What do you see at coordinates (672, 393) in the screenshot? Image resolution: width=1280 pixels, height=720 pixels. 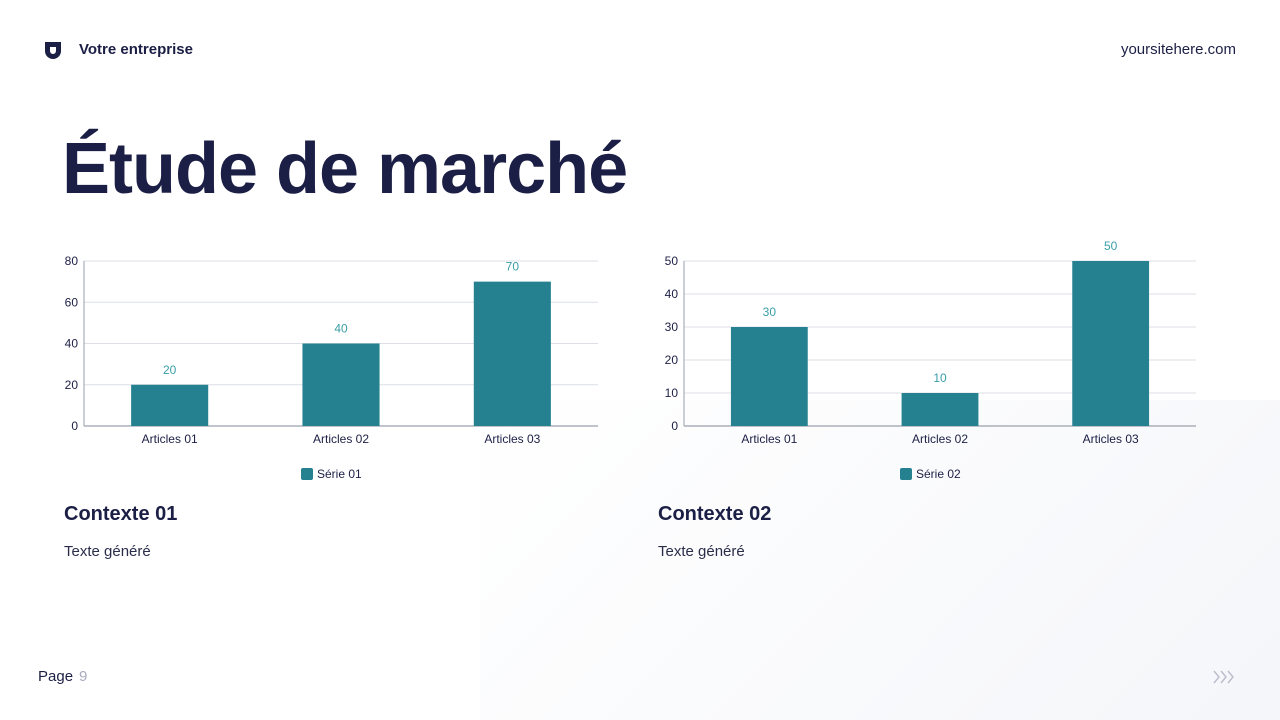 I see `y-tick-label: 10` at bounding box center [672, 393].